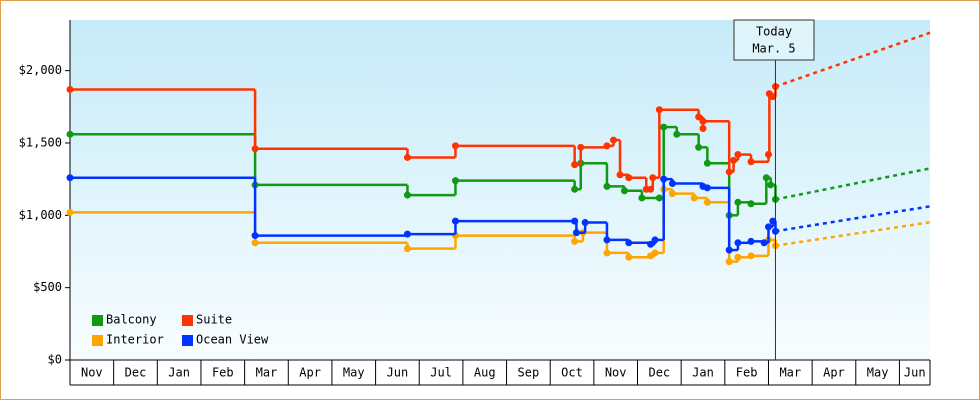 The width and height of the screenshot is (980, 404). Describe the element at coordinates (915, 373) in the screenshot. I see `x-tick-label: Jun` at that location.